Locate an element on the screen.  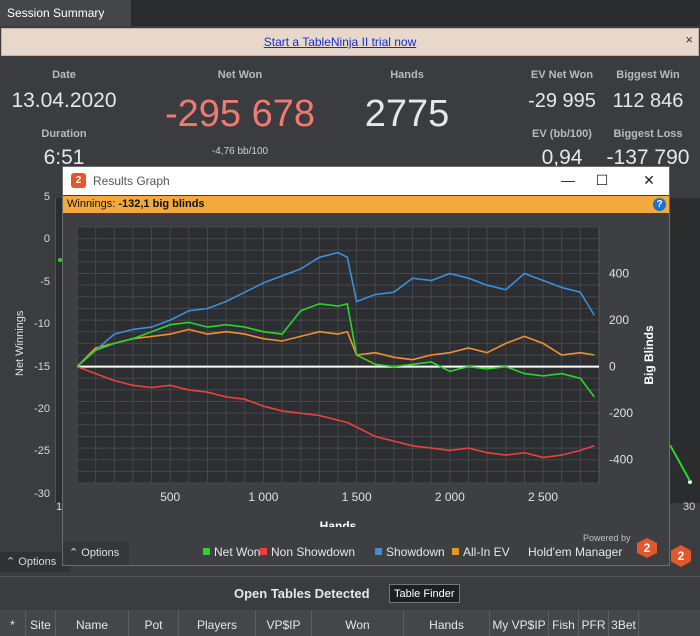
x-tick-label: 2 000 is located at coordinates (450, 497).